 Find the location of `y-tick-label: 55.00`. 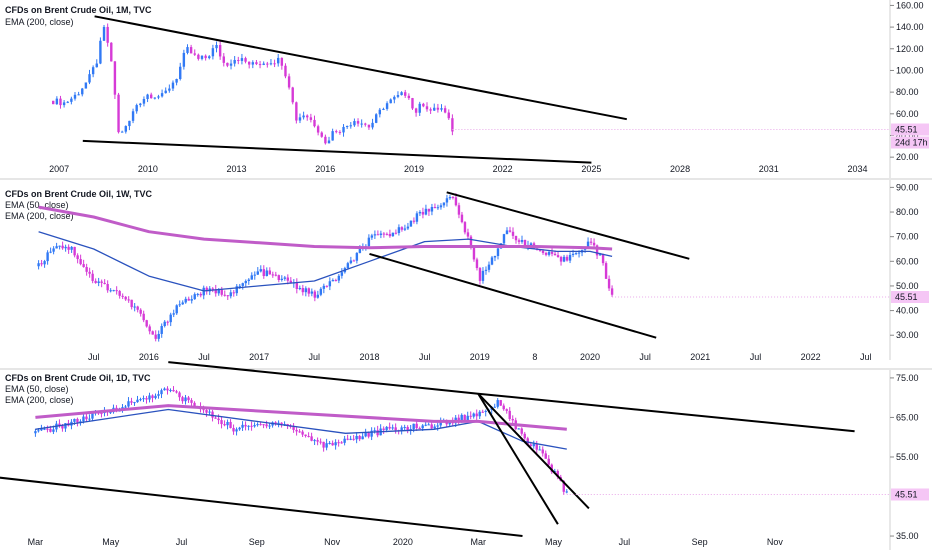

y-tick-label: 55.00 is located at coordinates (907, 457).